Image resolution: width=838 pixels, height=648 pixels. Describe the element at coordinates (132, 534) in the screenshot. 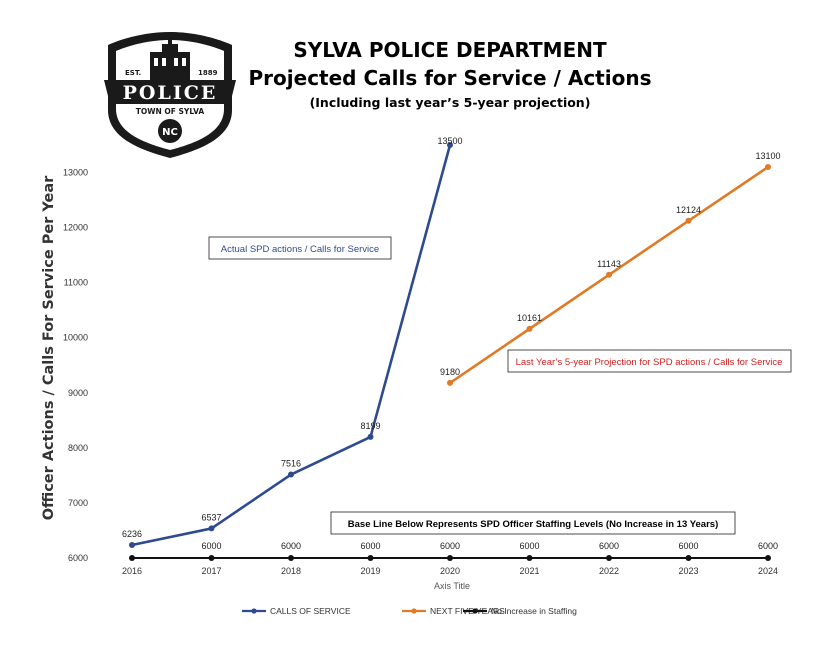

I see `data-label-calls: 6236` at that location.